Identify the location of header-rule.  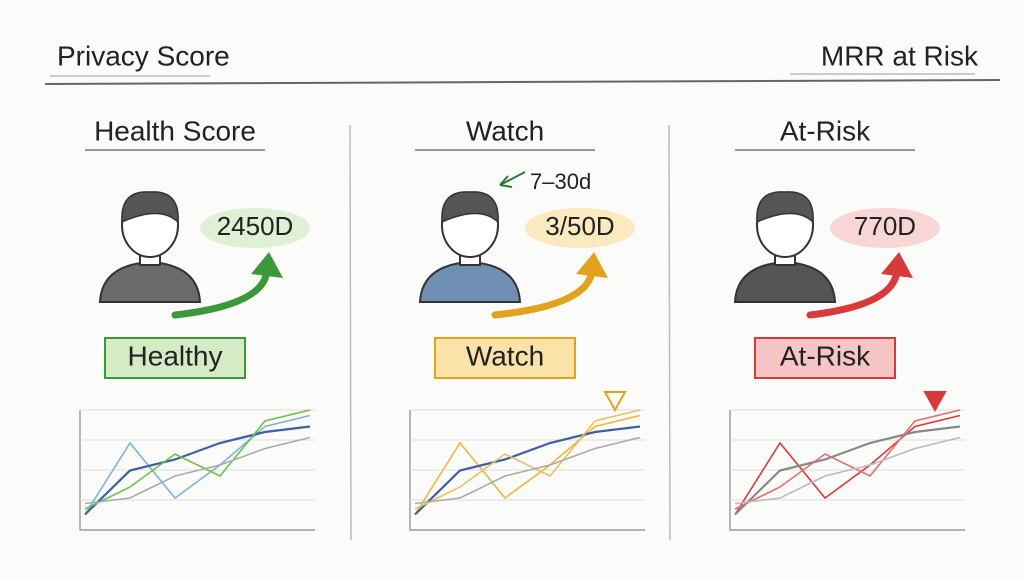
(522, 82).